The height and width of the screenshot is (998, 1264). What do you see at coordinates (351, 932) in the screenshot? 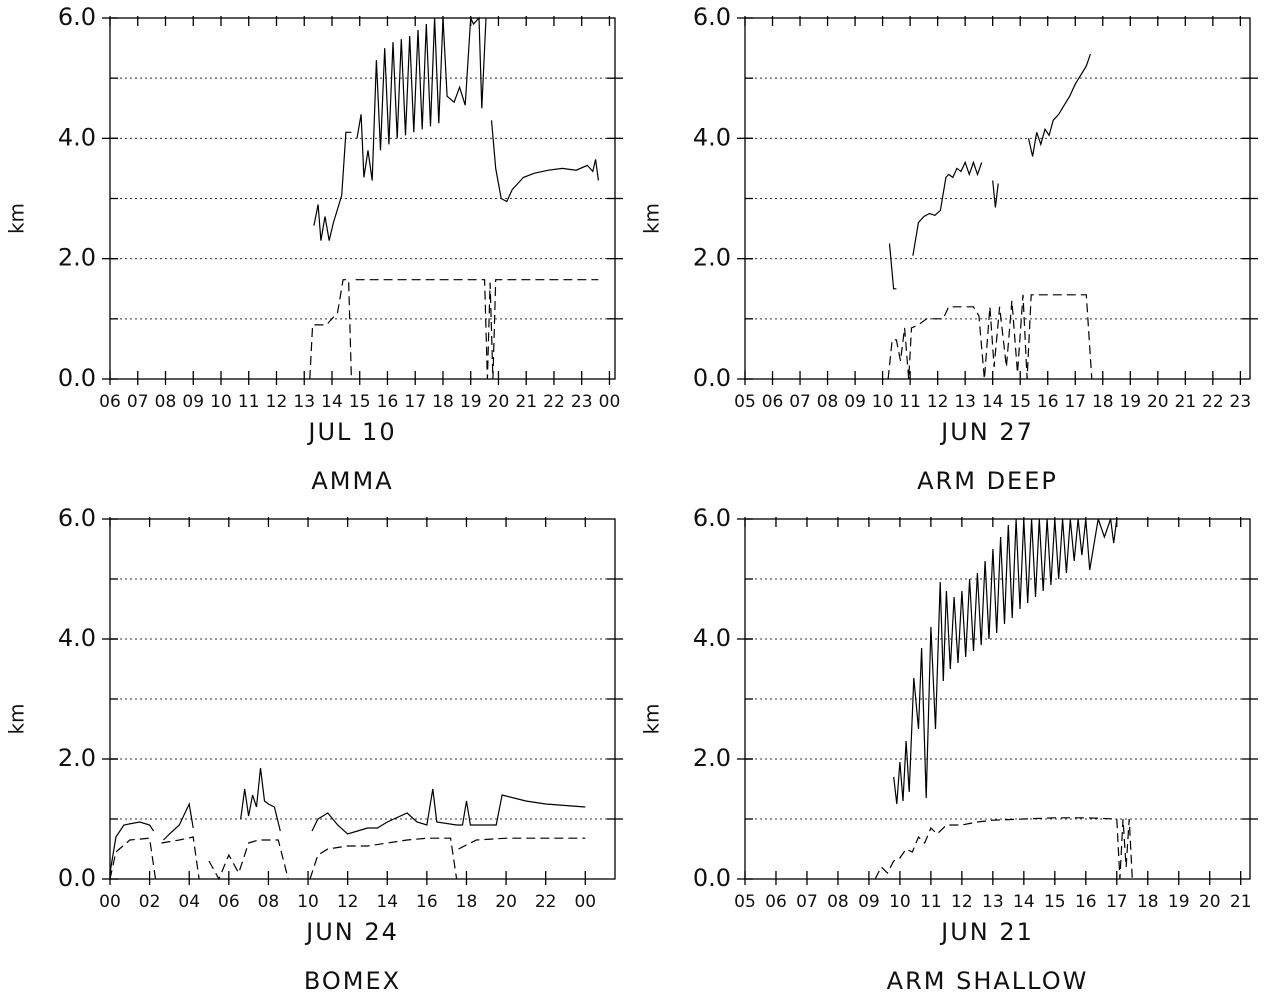
I see `x-axis-label: JUN 24` at bounding box center [351, 932].